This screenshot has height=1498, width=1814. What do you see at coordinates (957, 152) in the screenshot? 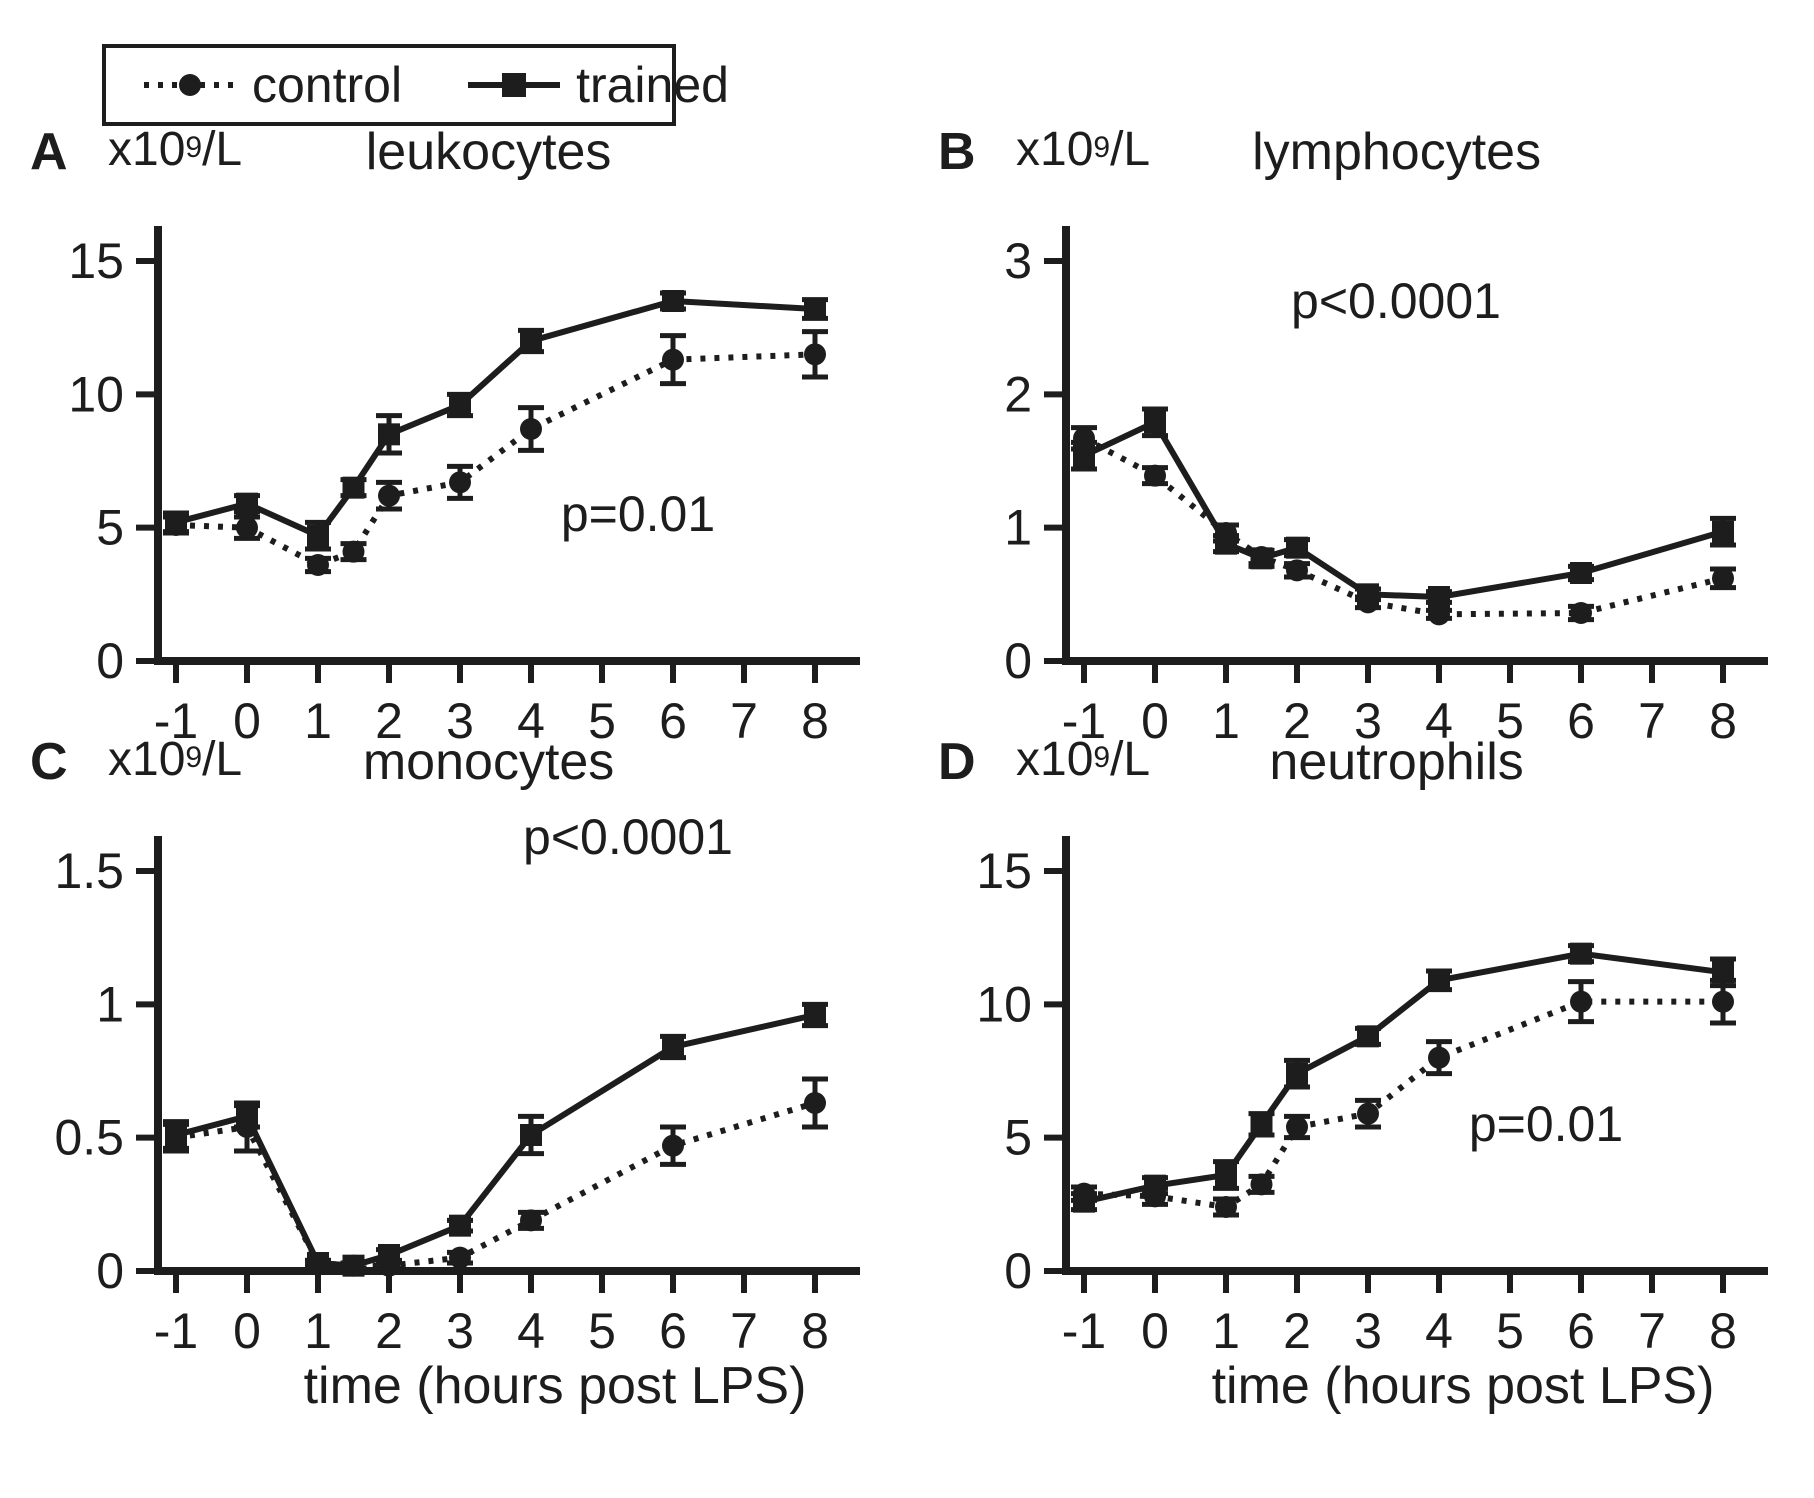
I see `panel-letter: B` at bounding box center [957, 152].